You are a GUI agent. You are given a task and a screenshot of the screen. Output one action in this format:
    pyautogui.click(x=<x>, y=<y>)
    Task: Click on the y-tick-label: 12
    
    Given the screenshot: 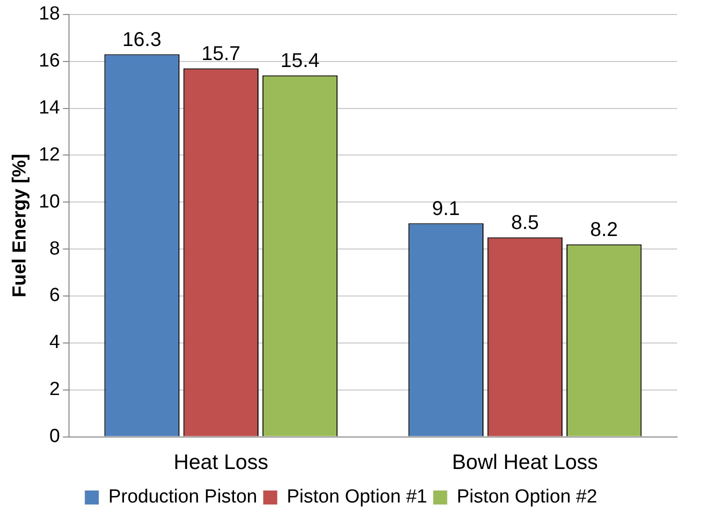 What is the action you would take?
    pyautogui.click(x=49, y=155)
    